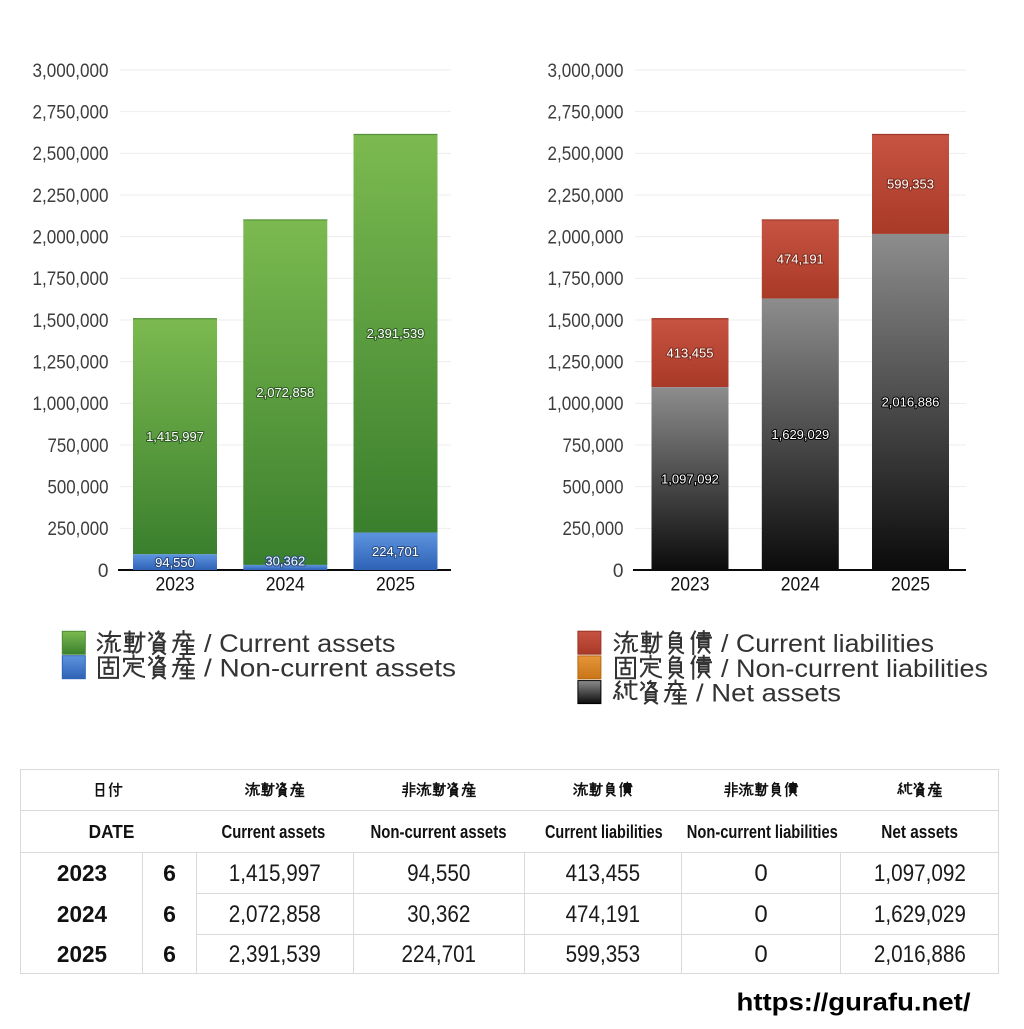 This screenshot has width=1024, height=1029. Describe the element at coordinates (330, 668) in the screenshot. I see `svg-text: / Non-current assets` at that location.